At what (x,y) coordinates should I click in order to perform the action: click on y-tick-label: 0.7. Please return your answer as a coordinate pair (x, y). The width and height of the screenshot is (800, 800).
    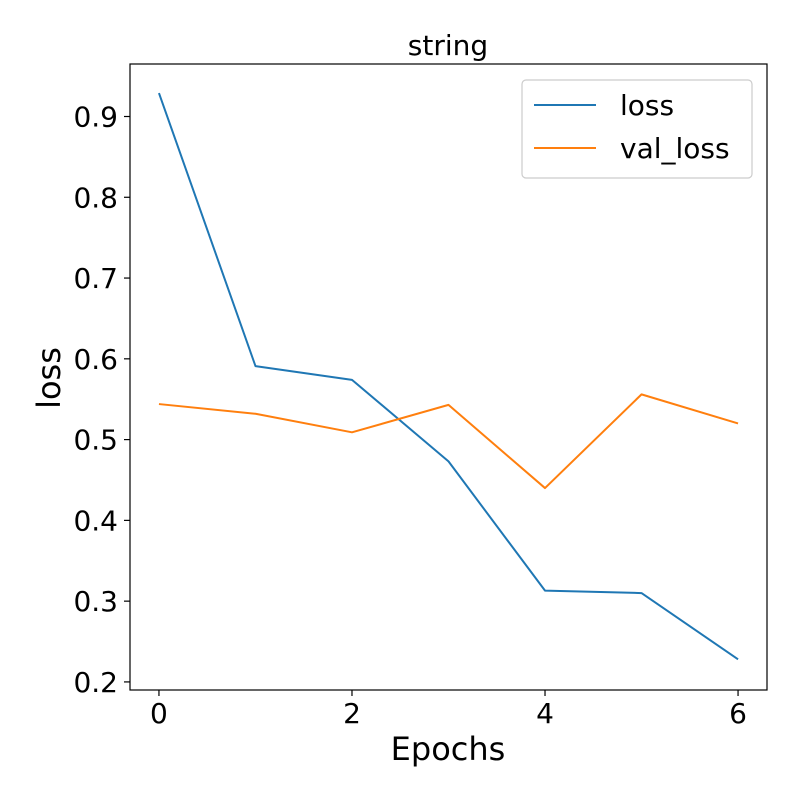
    Looking at the image, I should click on (95, 278).